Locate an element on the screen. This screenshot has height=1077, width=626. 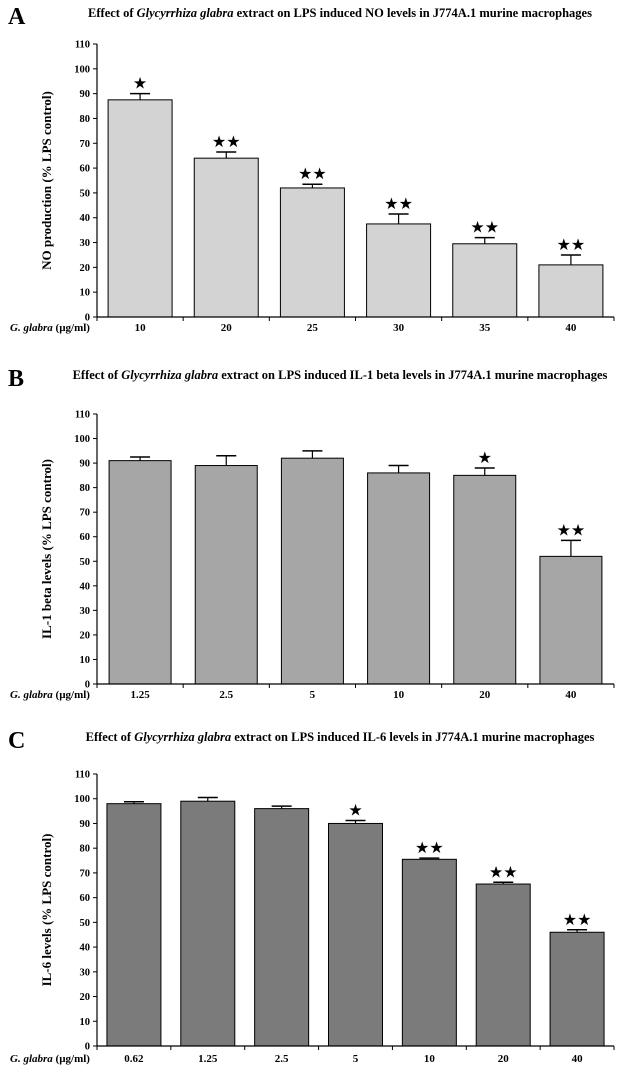
x-tick-label: 25 is located at coordinates (313, 328).